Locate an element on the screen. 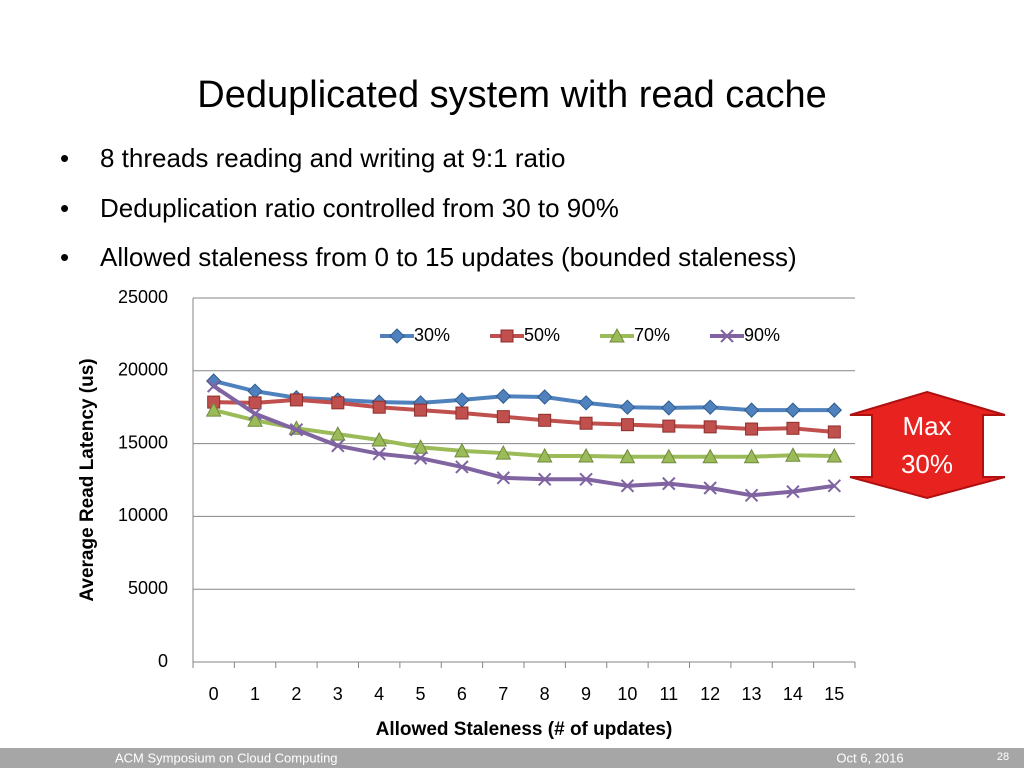 This screenshot has width=1024, height=768. x-axis-title: Allowed Staleness (# of updates) is located at coordinates (524, 729).